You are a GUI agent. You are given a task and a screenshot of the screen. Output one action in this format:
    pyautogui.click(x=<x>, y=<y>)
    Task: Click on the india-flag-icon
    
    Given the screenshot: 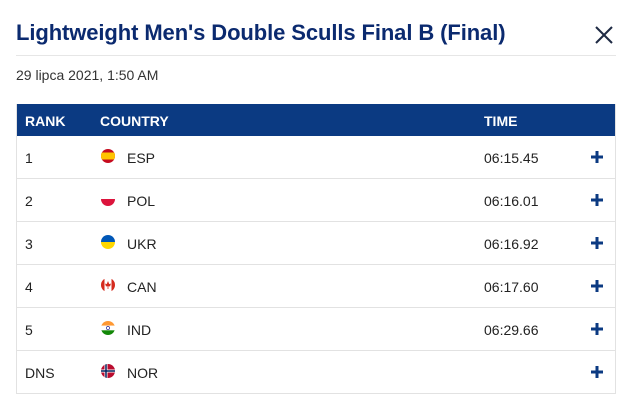 What is the action you would take?
    pyautogui.click(x=108, y=328)
    